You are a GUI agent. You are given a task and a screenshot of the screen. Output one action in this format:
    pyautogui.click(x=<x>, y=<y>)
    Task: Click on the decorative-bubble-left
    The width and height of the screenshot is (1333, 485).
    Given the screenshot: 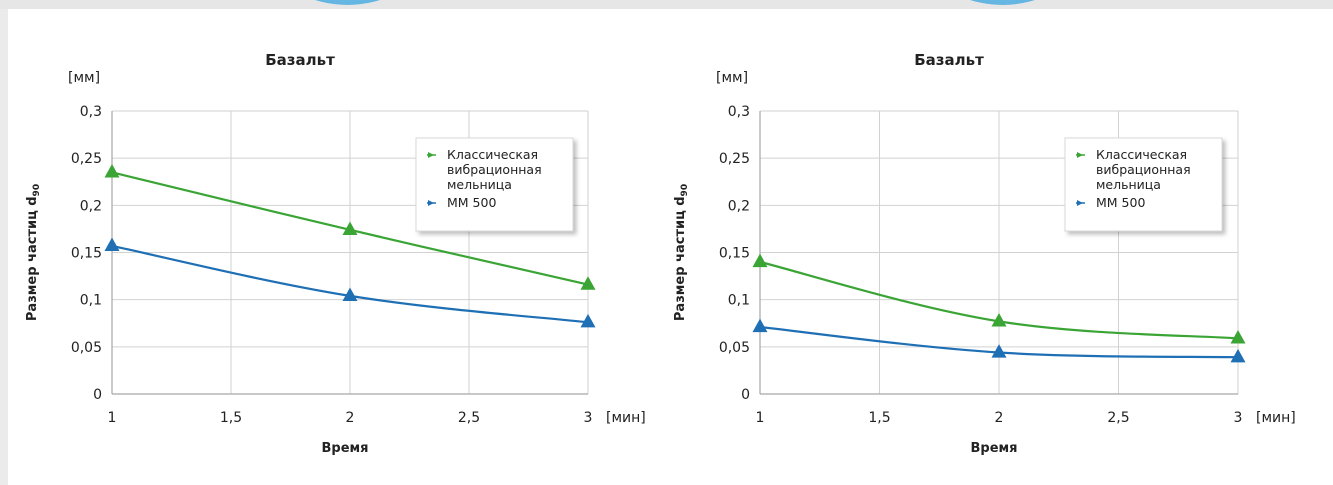 What is the action you would take?
    pyautogui.click(x=347, y=2)
    